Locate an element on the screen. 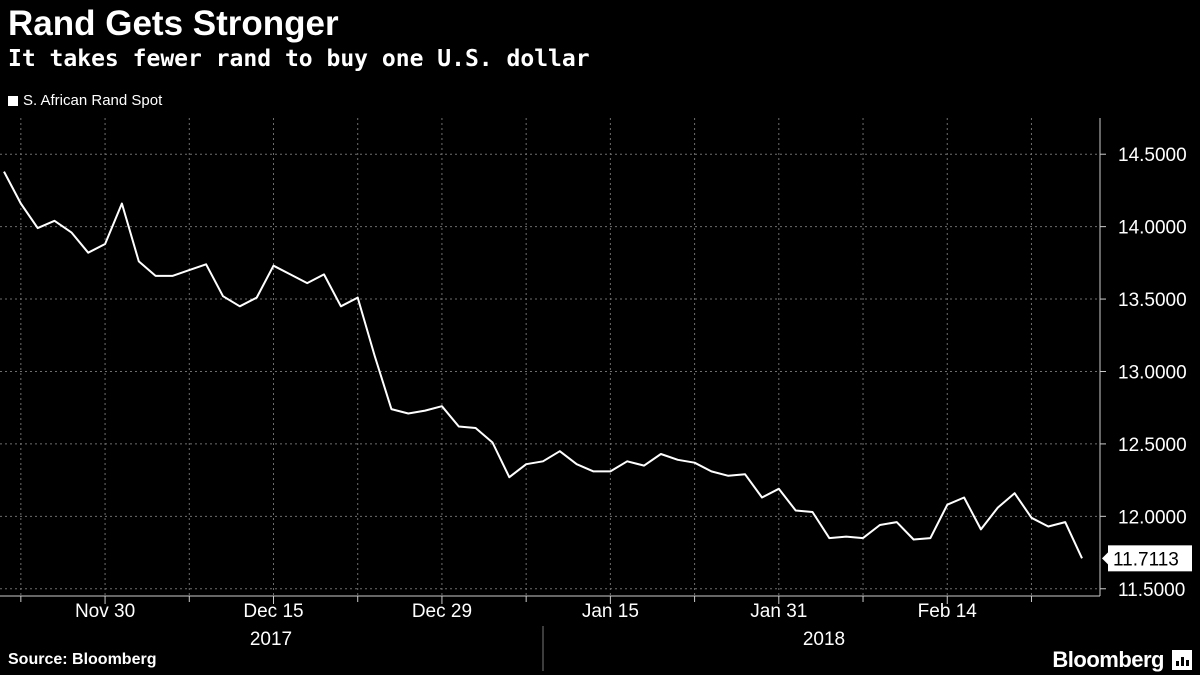 This screenshot has height=675, width=1200. bloomberg-logo: Bloomberg is located at coordinates (1108, 659).